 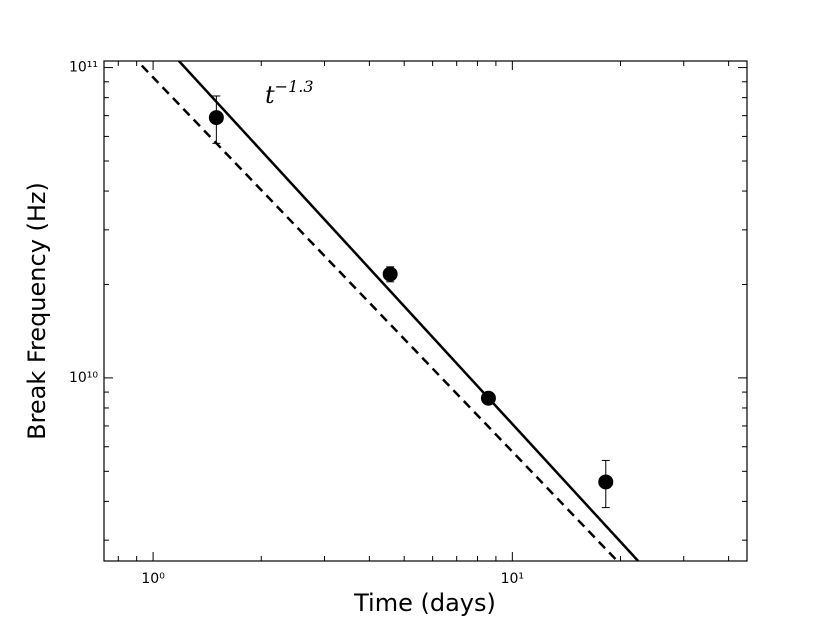 I want to click on annotation: t−1.3, so click(x=289, y=93).